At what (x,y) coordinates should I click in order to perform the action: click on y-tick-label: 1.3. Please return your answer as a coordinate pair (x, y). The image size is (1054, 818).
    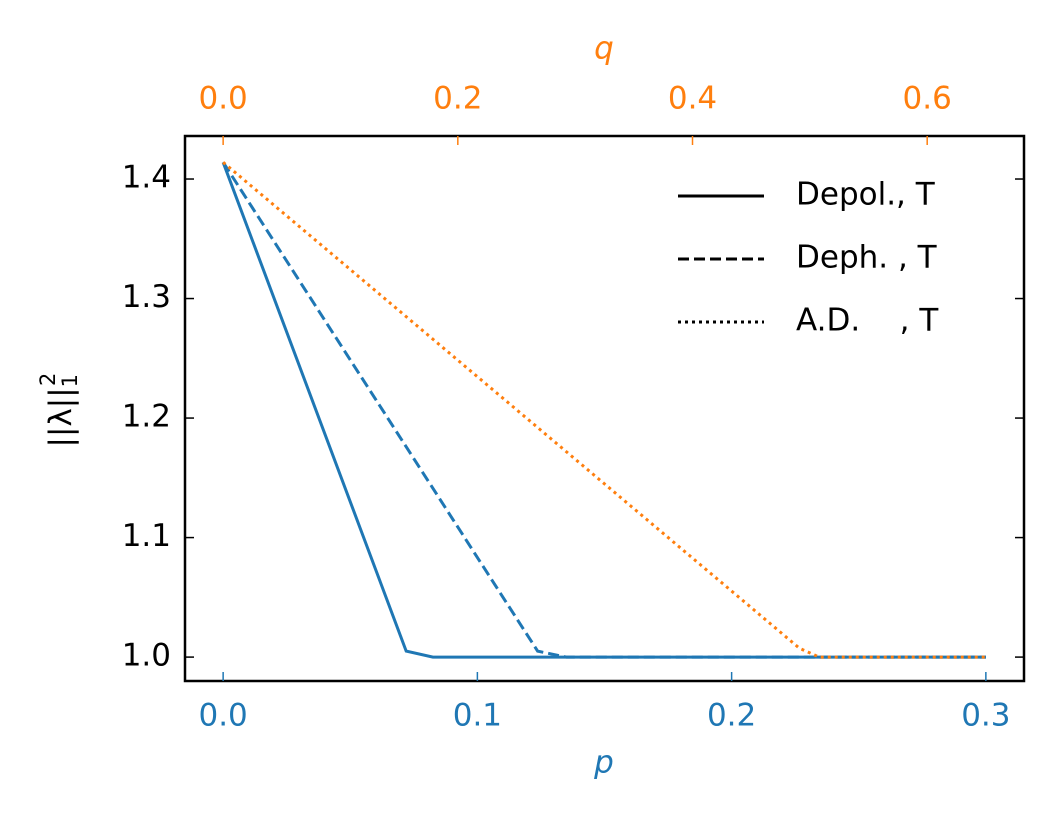
    Looking at the image, I should click on (146, 297).